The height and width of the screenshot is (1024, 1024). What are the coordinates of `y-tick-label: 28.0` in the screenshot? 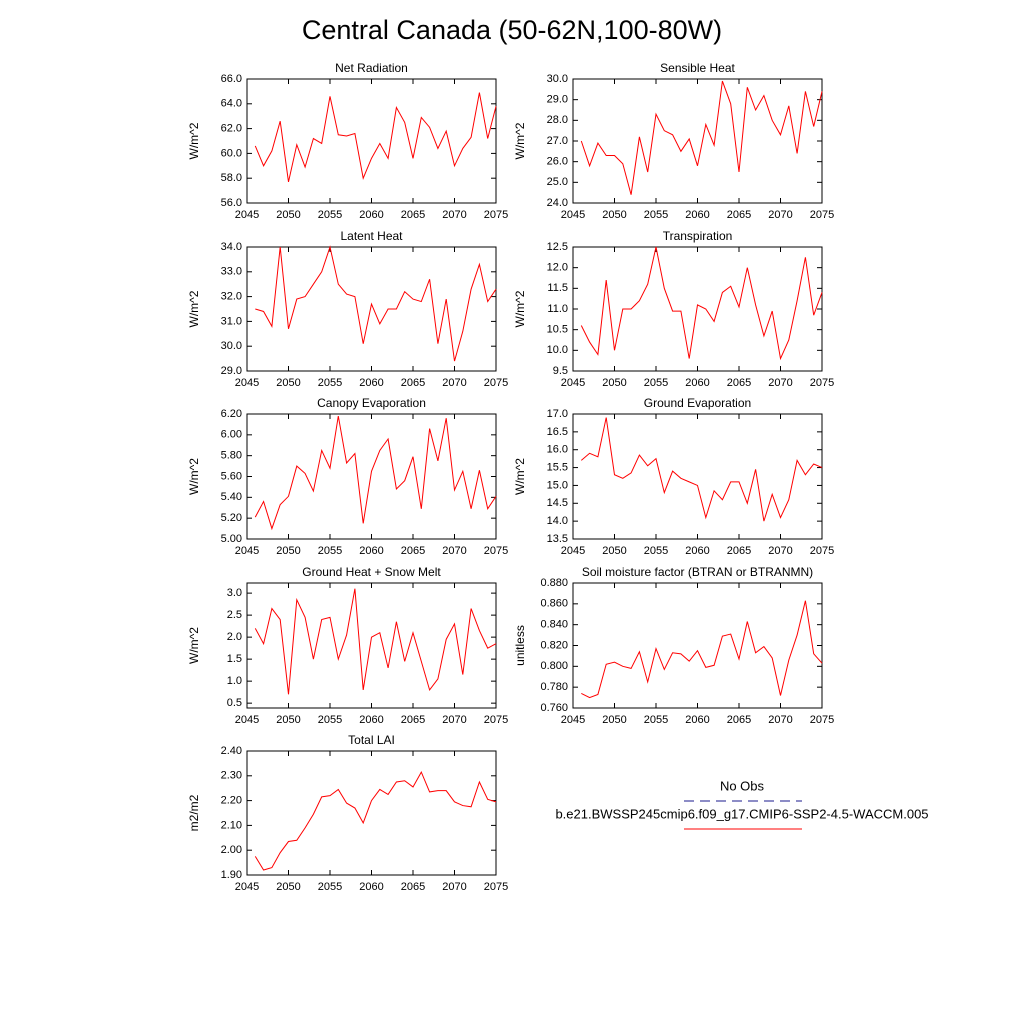 It's located at (557, 120).